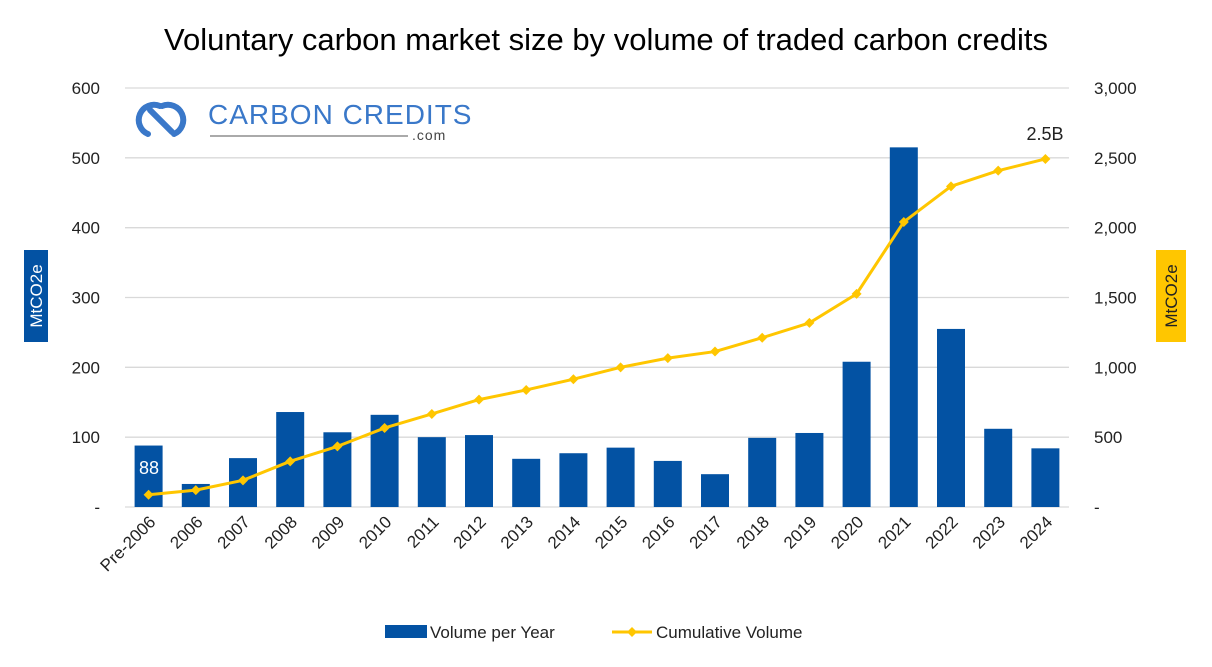  Describe the element at coordinates (328, 532) in the screenshot. I see `x-tick-label: 2009` at that location.